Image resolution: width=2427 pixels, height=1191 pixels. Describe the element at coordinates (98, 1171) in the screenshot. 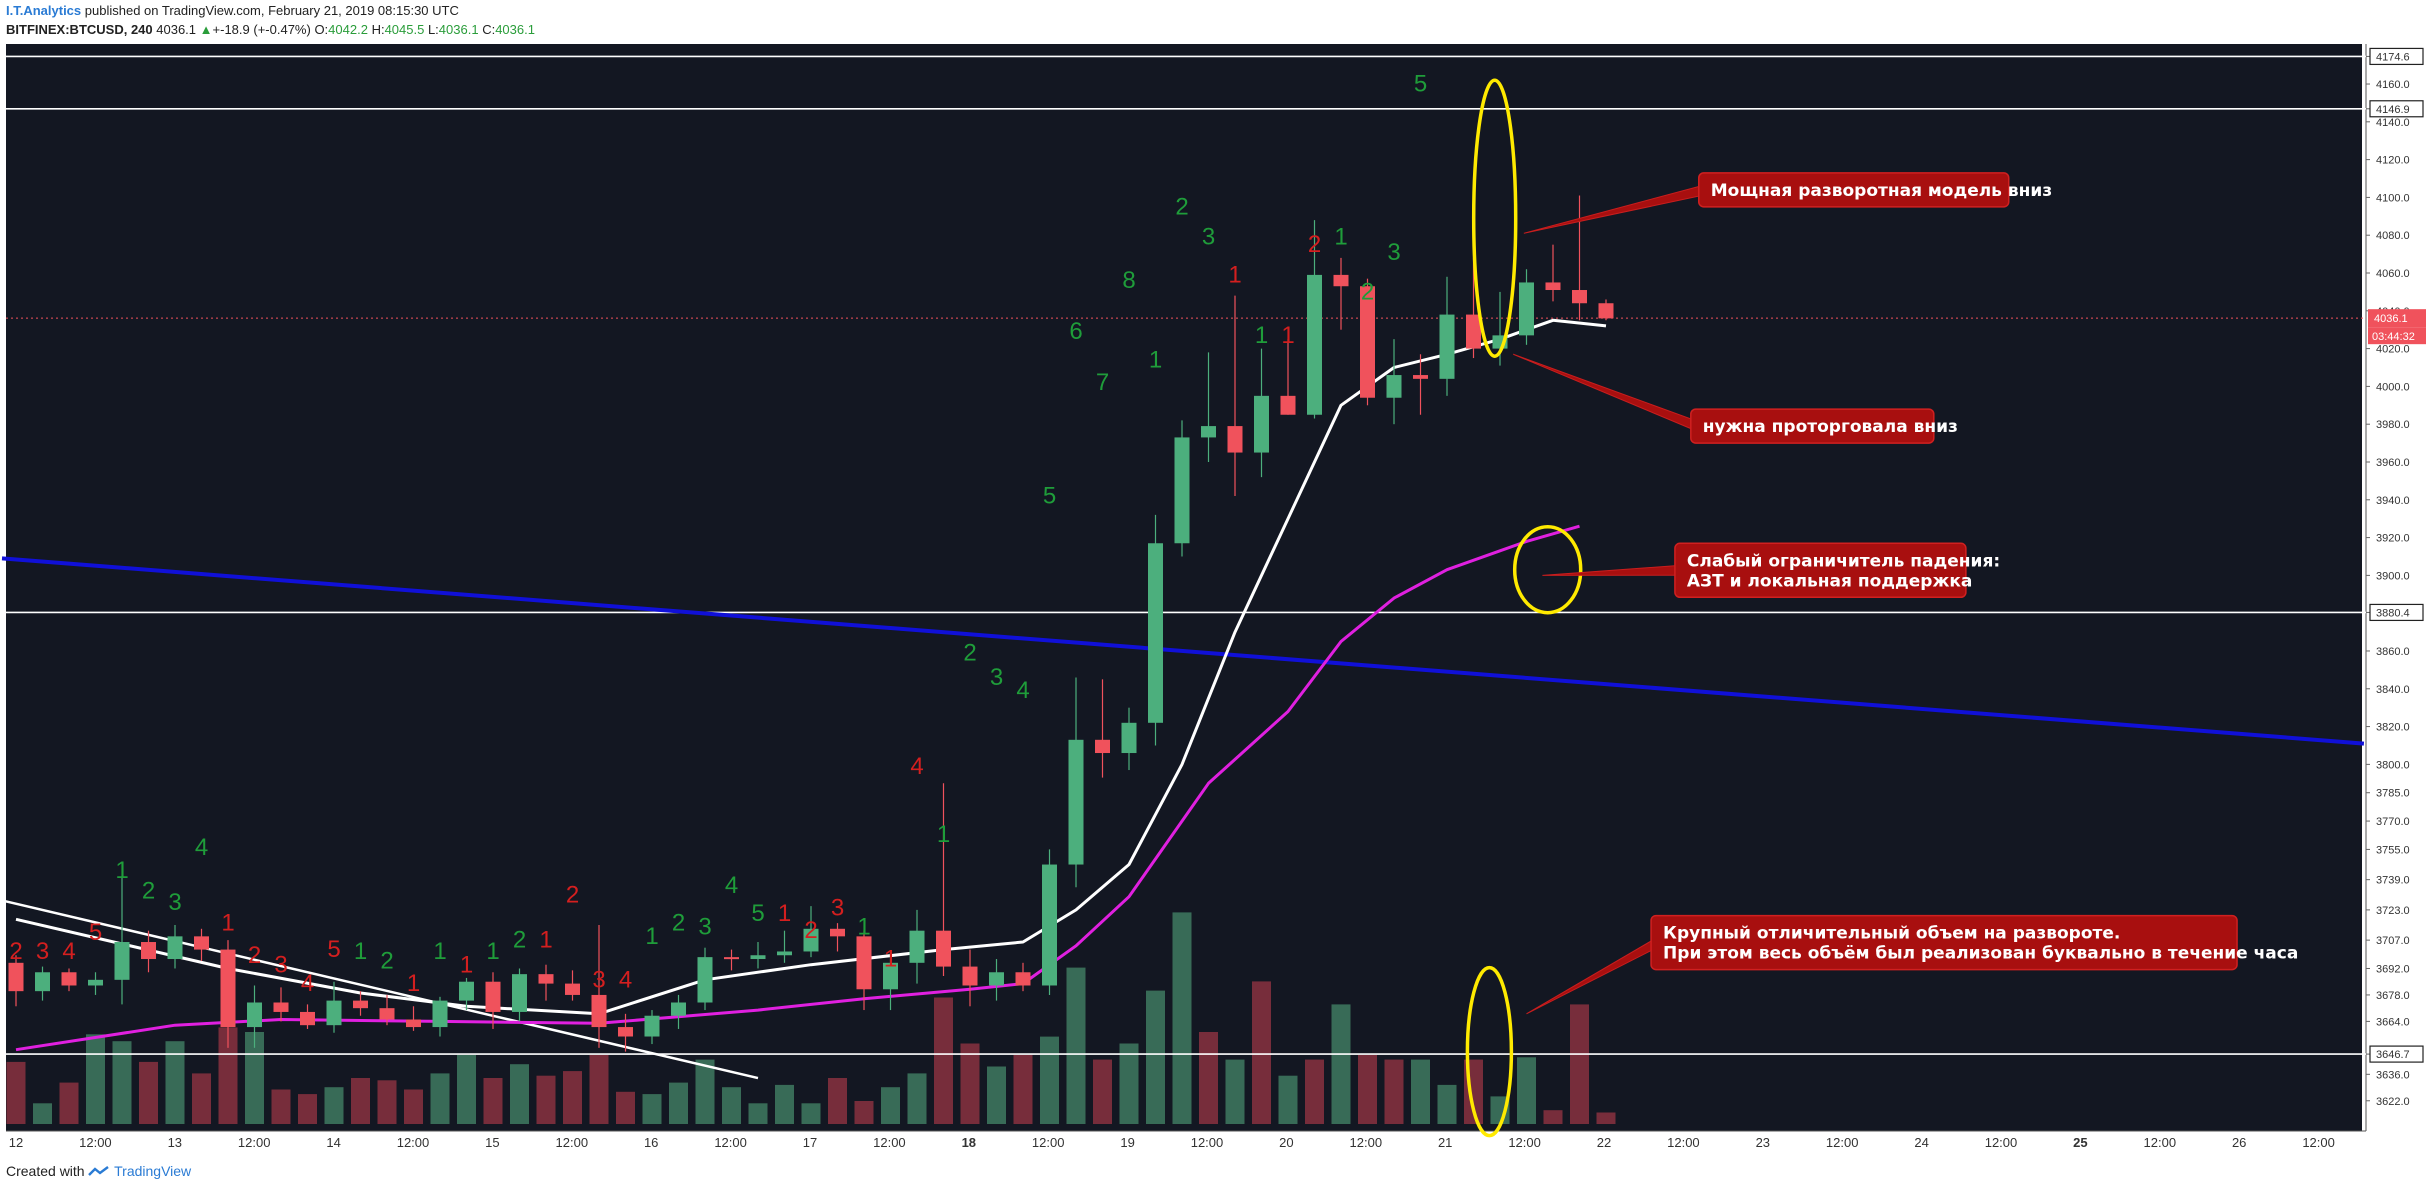

I see `chart-footer: Created with TradingView` at that location.